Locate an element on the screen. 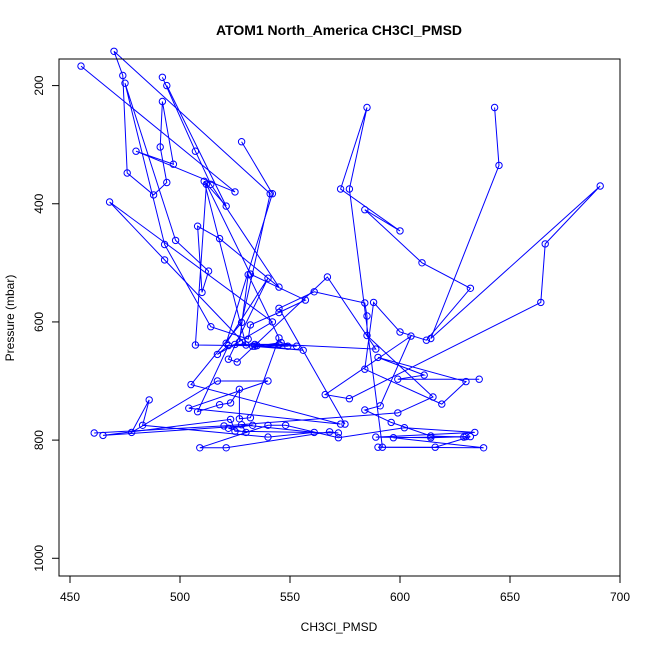 The height and width of the screenshot is (655, 650). x-tick-label: 600 is located at coordinates (400, 597).